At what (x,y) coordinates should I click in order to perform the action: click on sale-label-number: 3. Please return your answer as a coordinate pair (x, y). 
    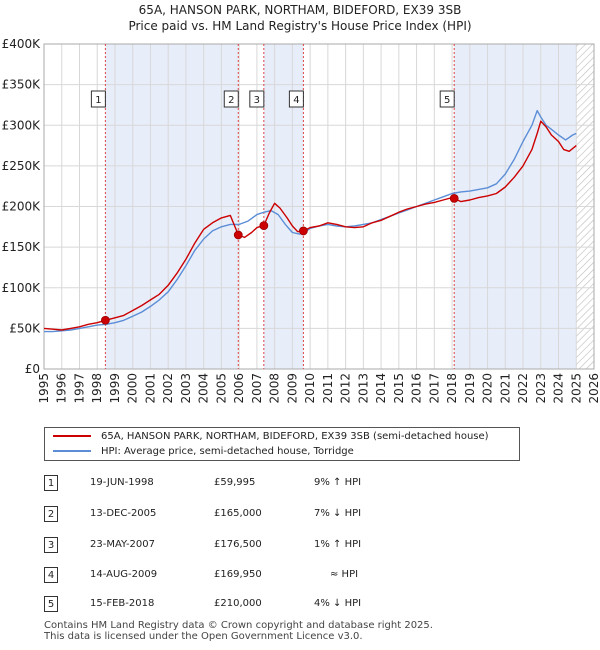
    Looking at the image, I should click on (257, 100).